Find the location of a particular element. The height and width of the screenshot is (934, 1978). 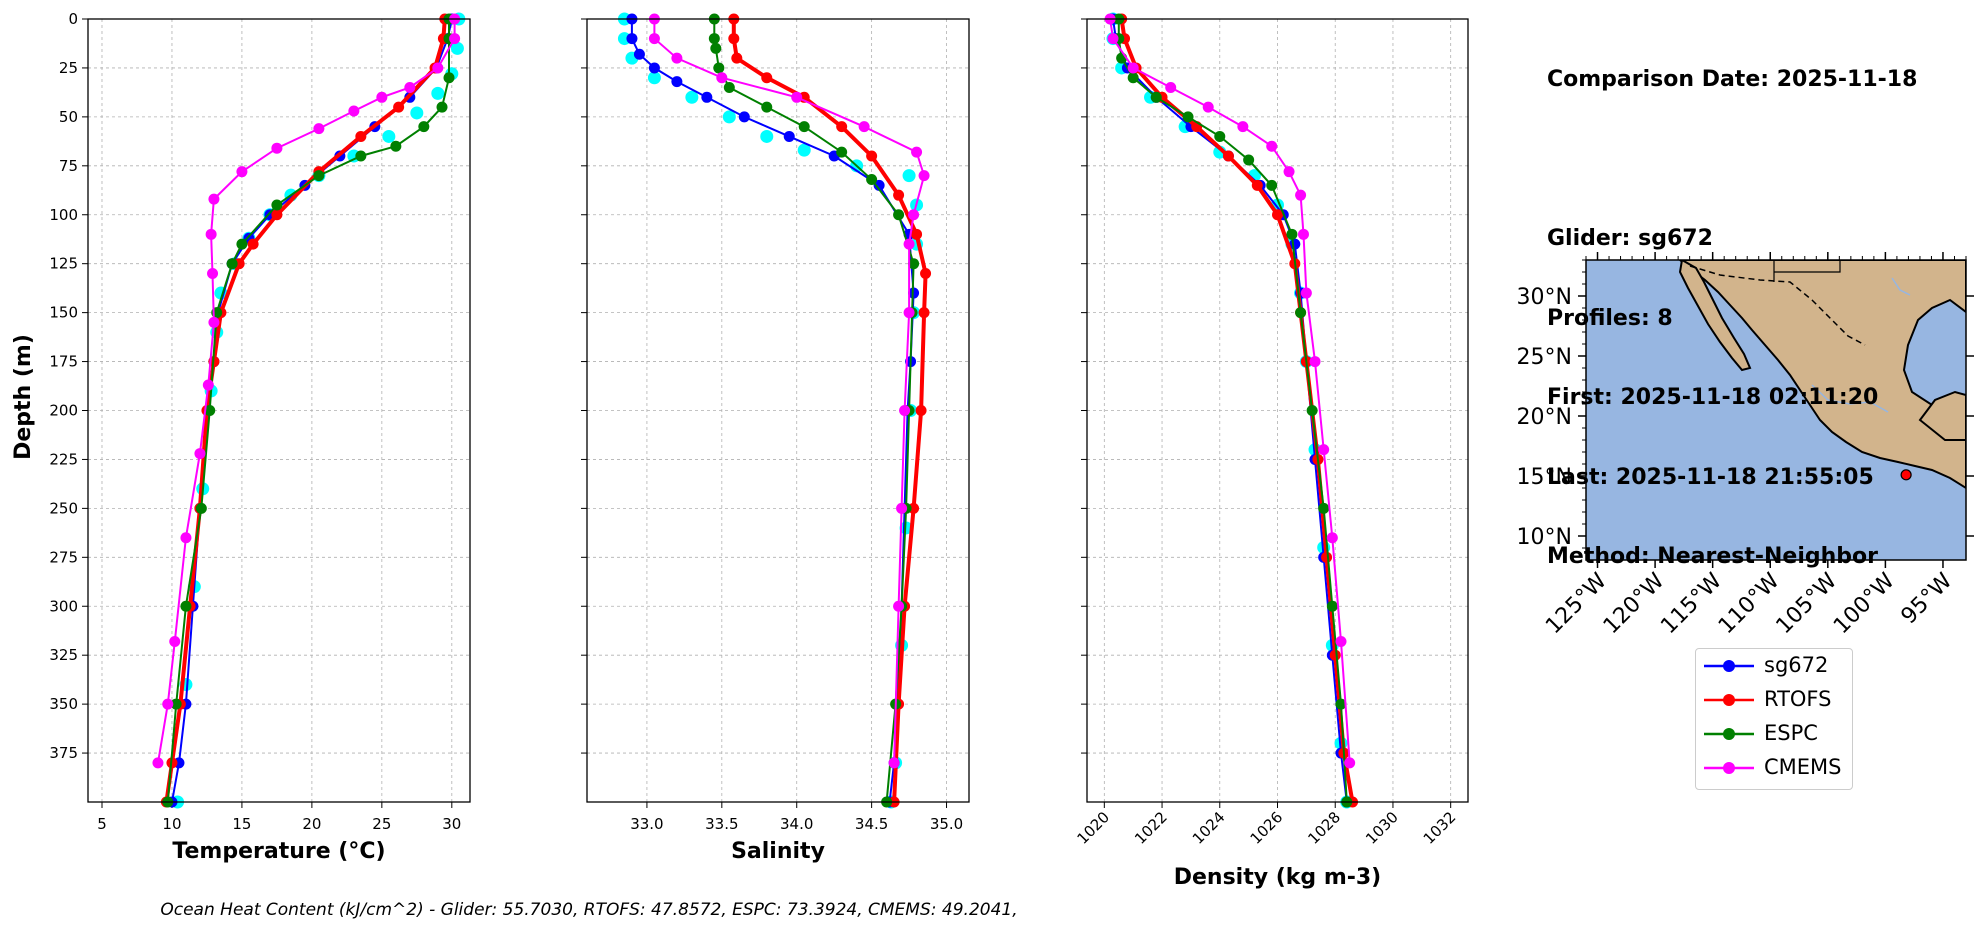

y-tick-label: 50 is located at coordinates (68, 117).